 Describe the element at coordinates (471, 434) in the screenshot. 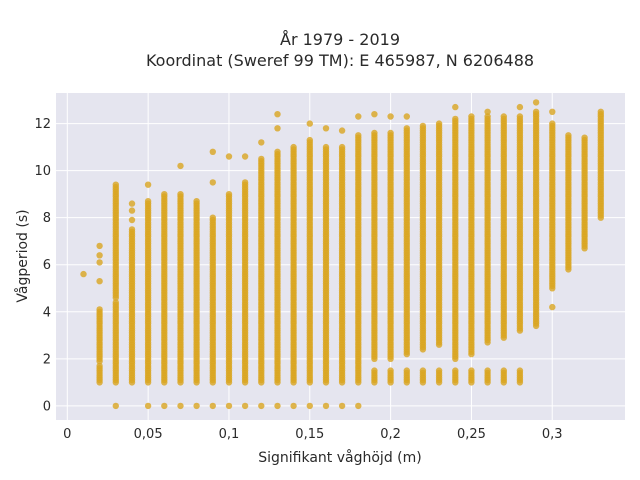

I see `x-tick-label: 0,25` at that location.